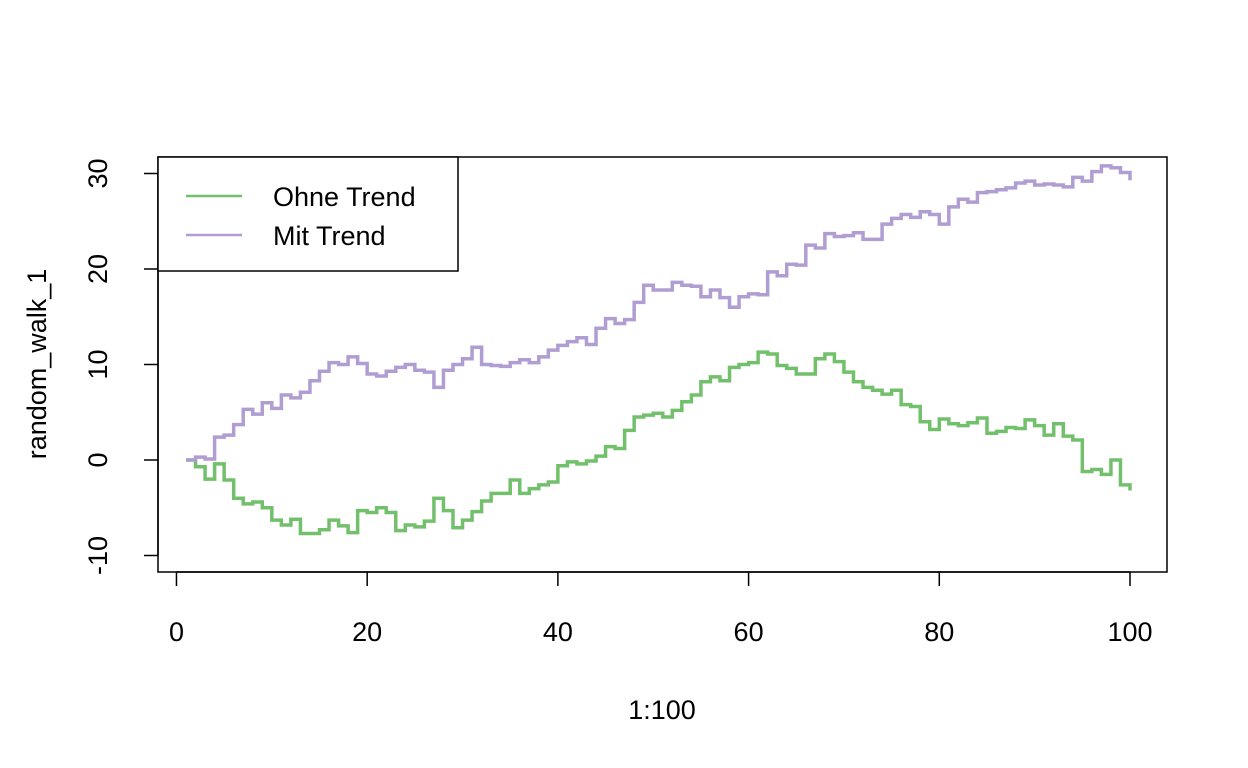  Describe the element at coordinates (98, 459) in the screenshot. I see `y-tick-label-0: 0` at that location.